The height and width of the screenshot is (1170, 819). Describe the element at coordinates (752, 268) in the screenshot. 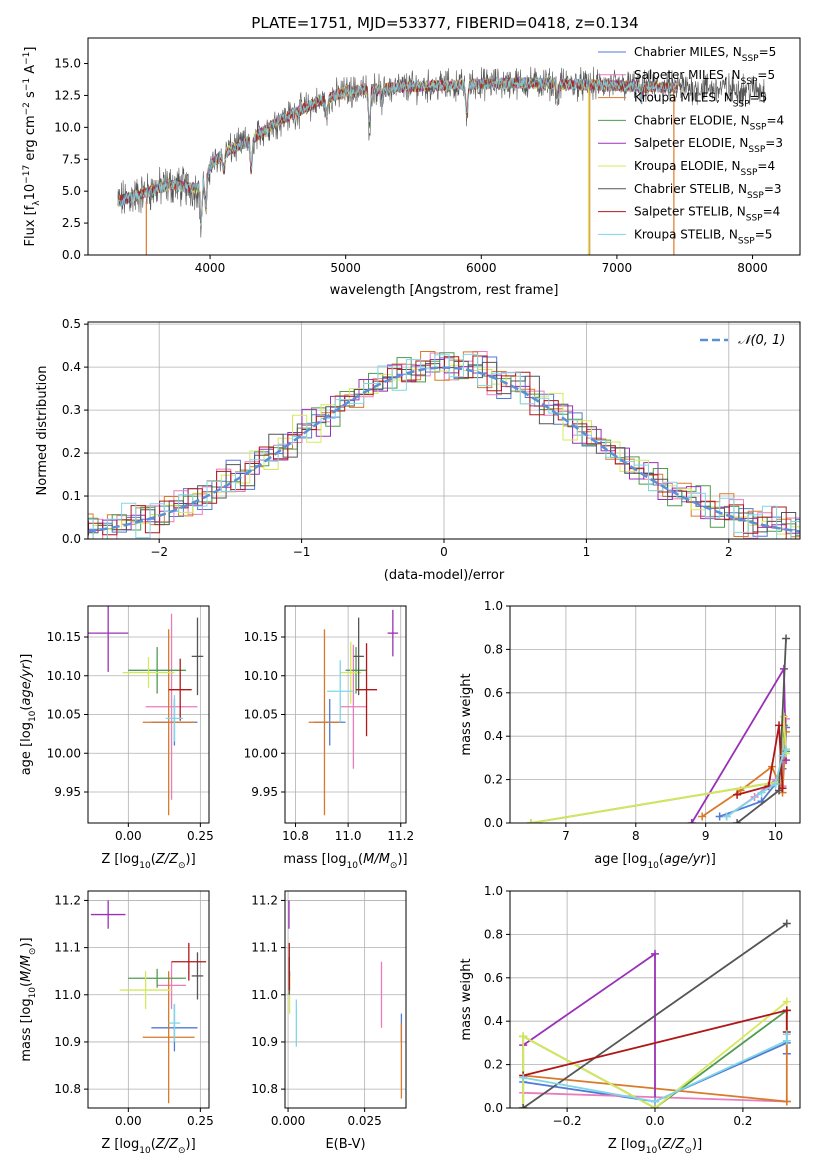

I see `spectrum-xtick-label: 8000` at that location.